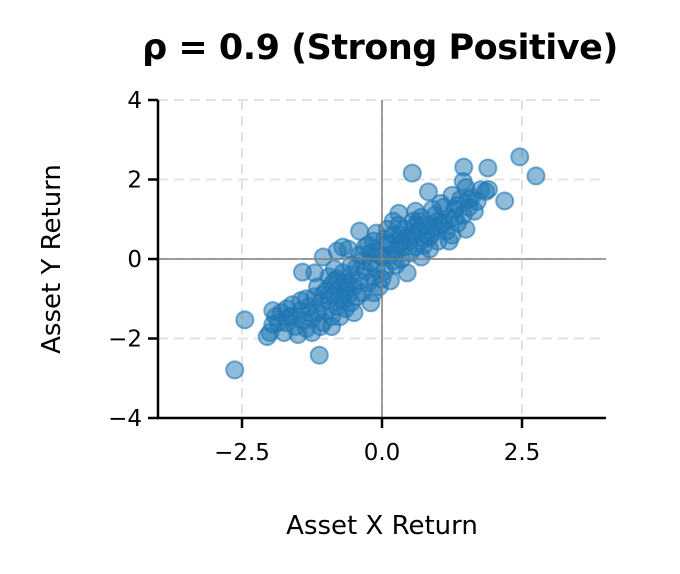 The image size is (680, 574). What do you see at coordinates (125, 340) in the screenshot?
I see `y-tick-label: −2` at bounding box center [125, 340].